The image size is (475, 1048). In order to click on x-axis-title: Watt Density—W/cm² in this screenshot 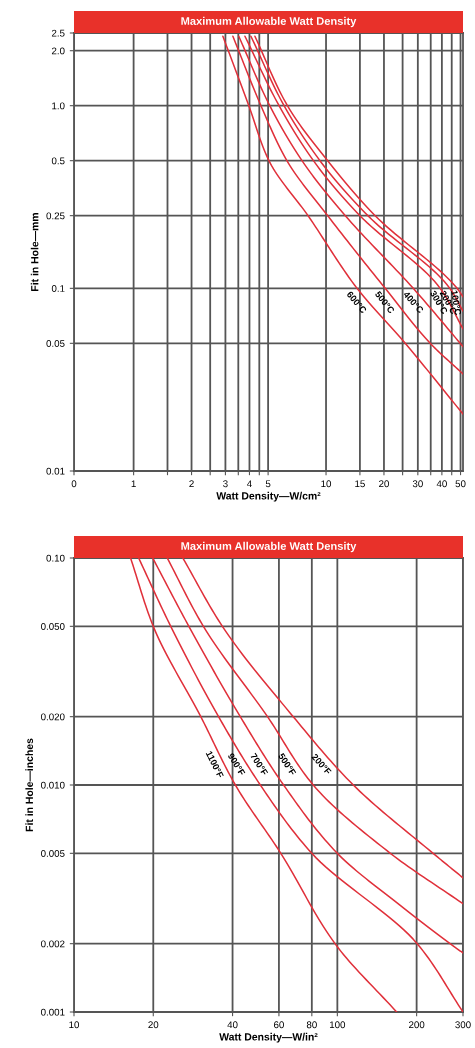, I will do `click(268, 496)`.